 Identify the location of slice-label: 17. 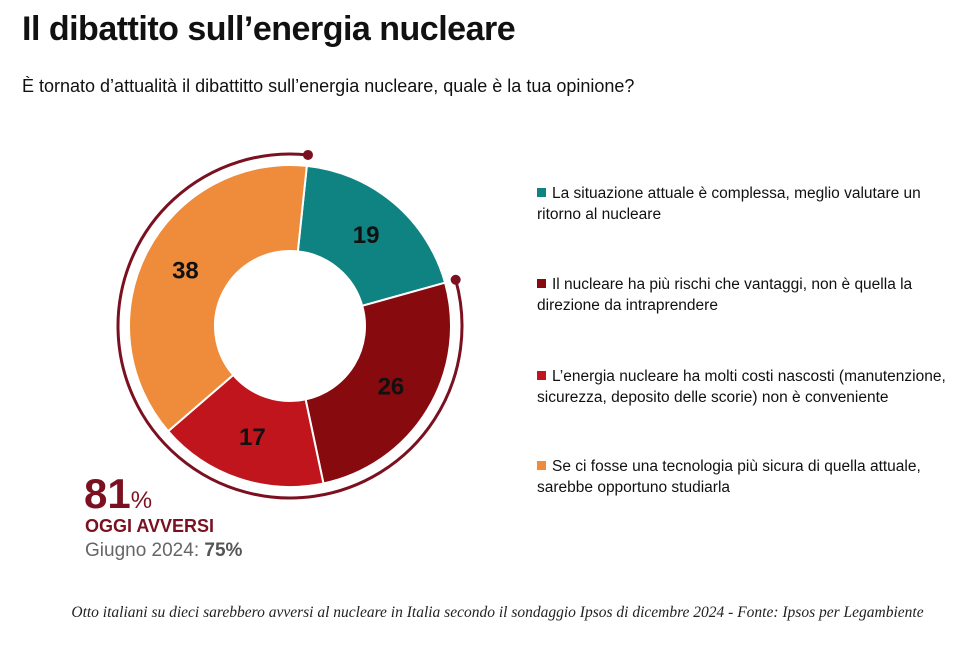
(252, 437).